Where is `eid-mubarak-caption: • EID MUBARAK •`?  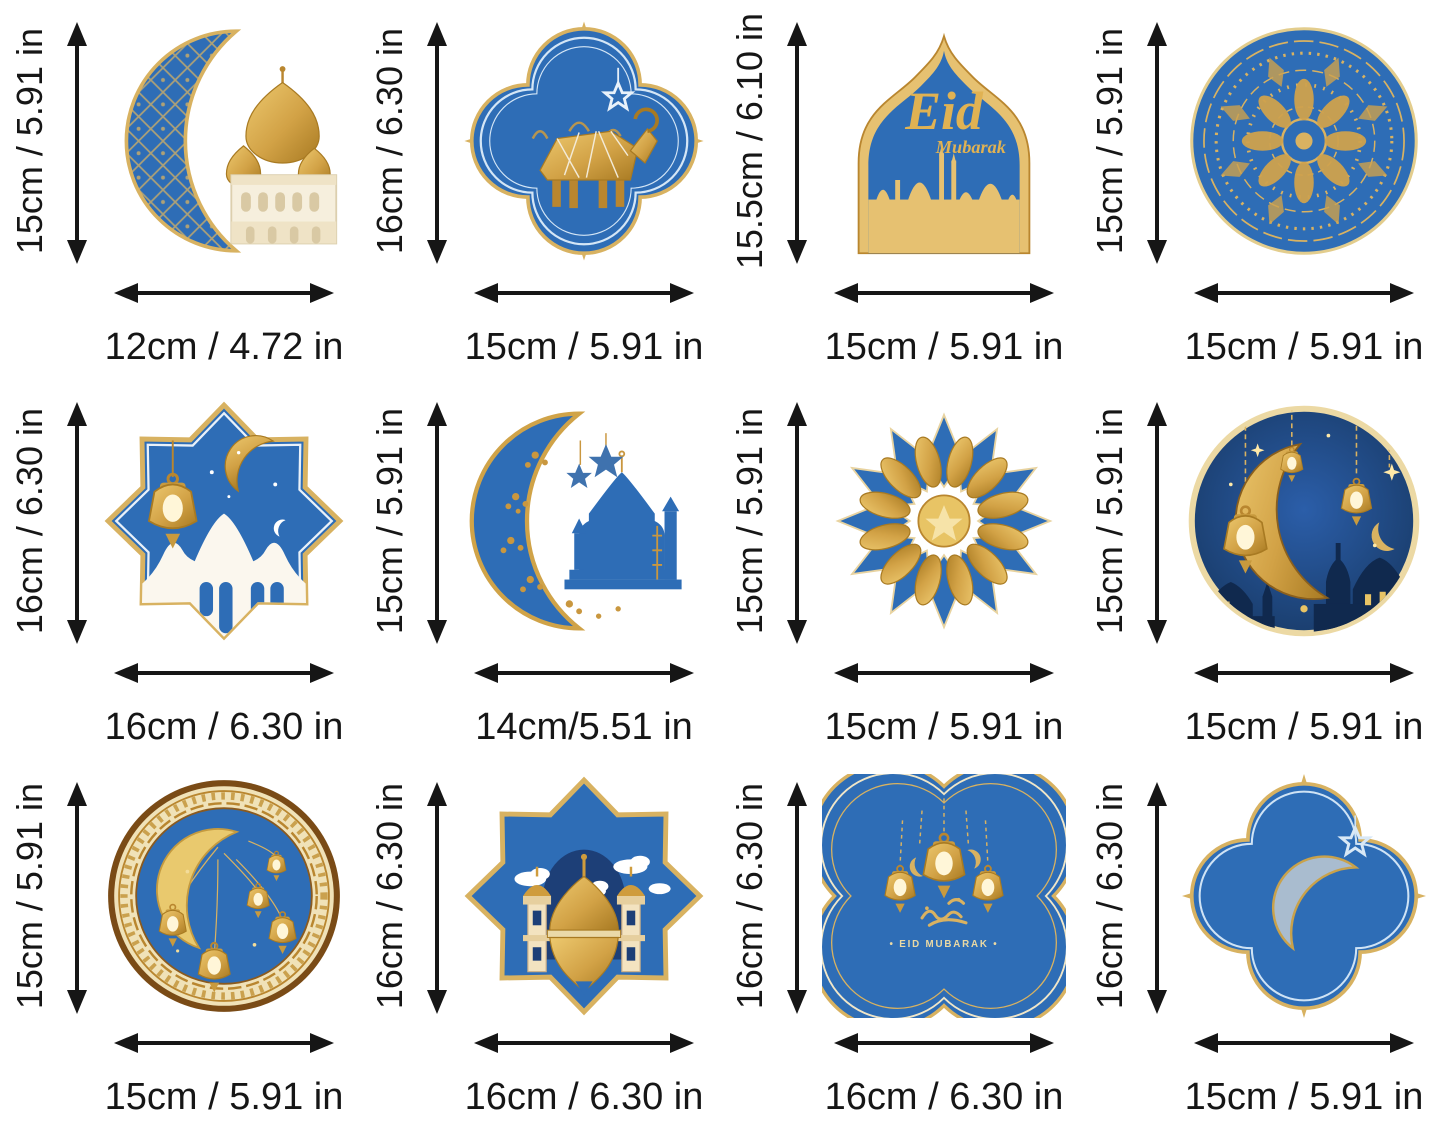
eid-mubarak-caption: • EID MUBARAK • is located at coordinates (943, 944).